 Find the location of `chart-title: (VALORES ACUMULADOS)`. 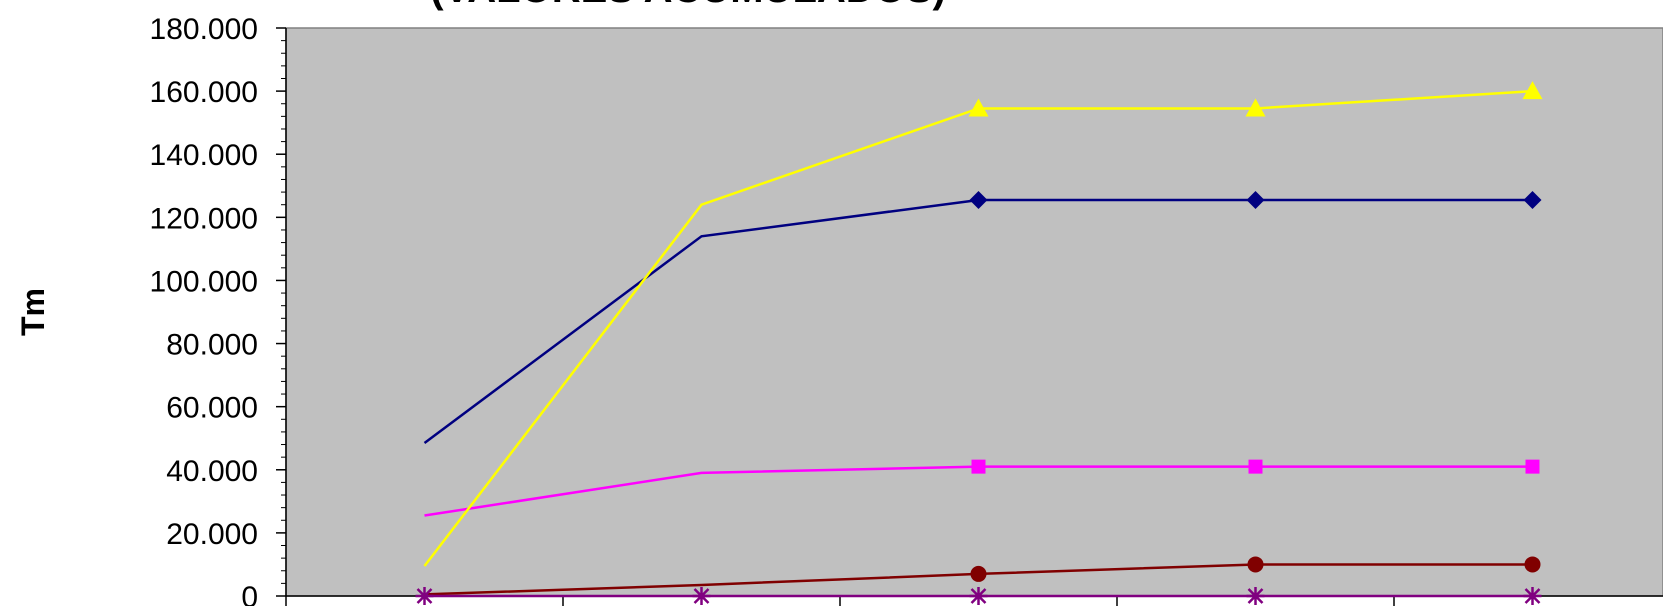

chart-title: (VALORES ACUMULADOS) is located at coordinates (688, 5).